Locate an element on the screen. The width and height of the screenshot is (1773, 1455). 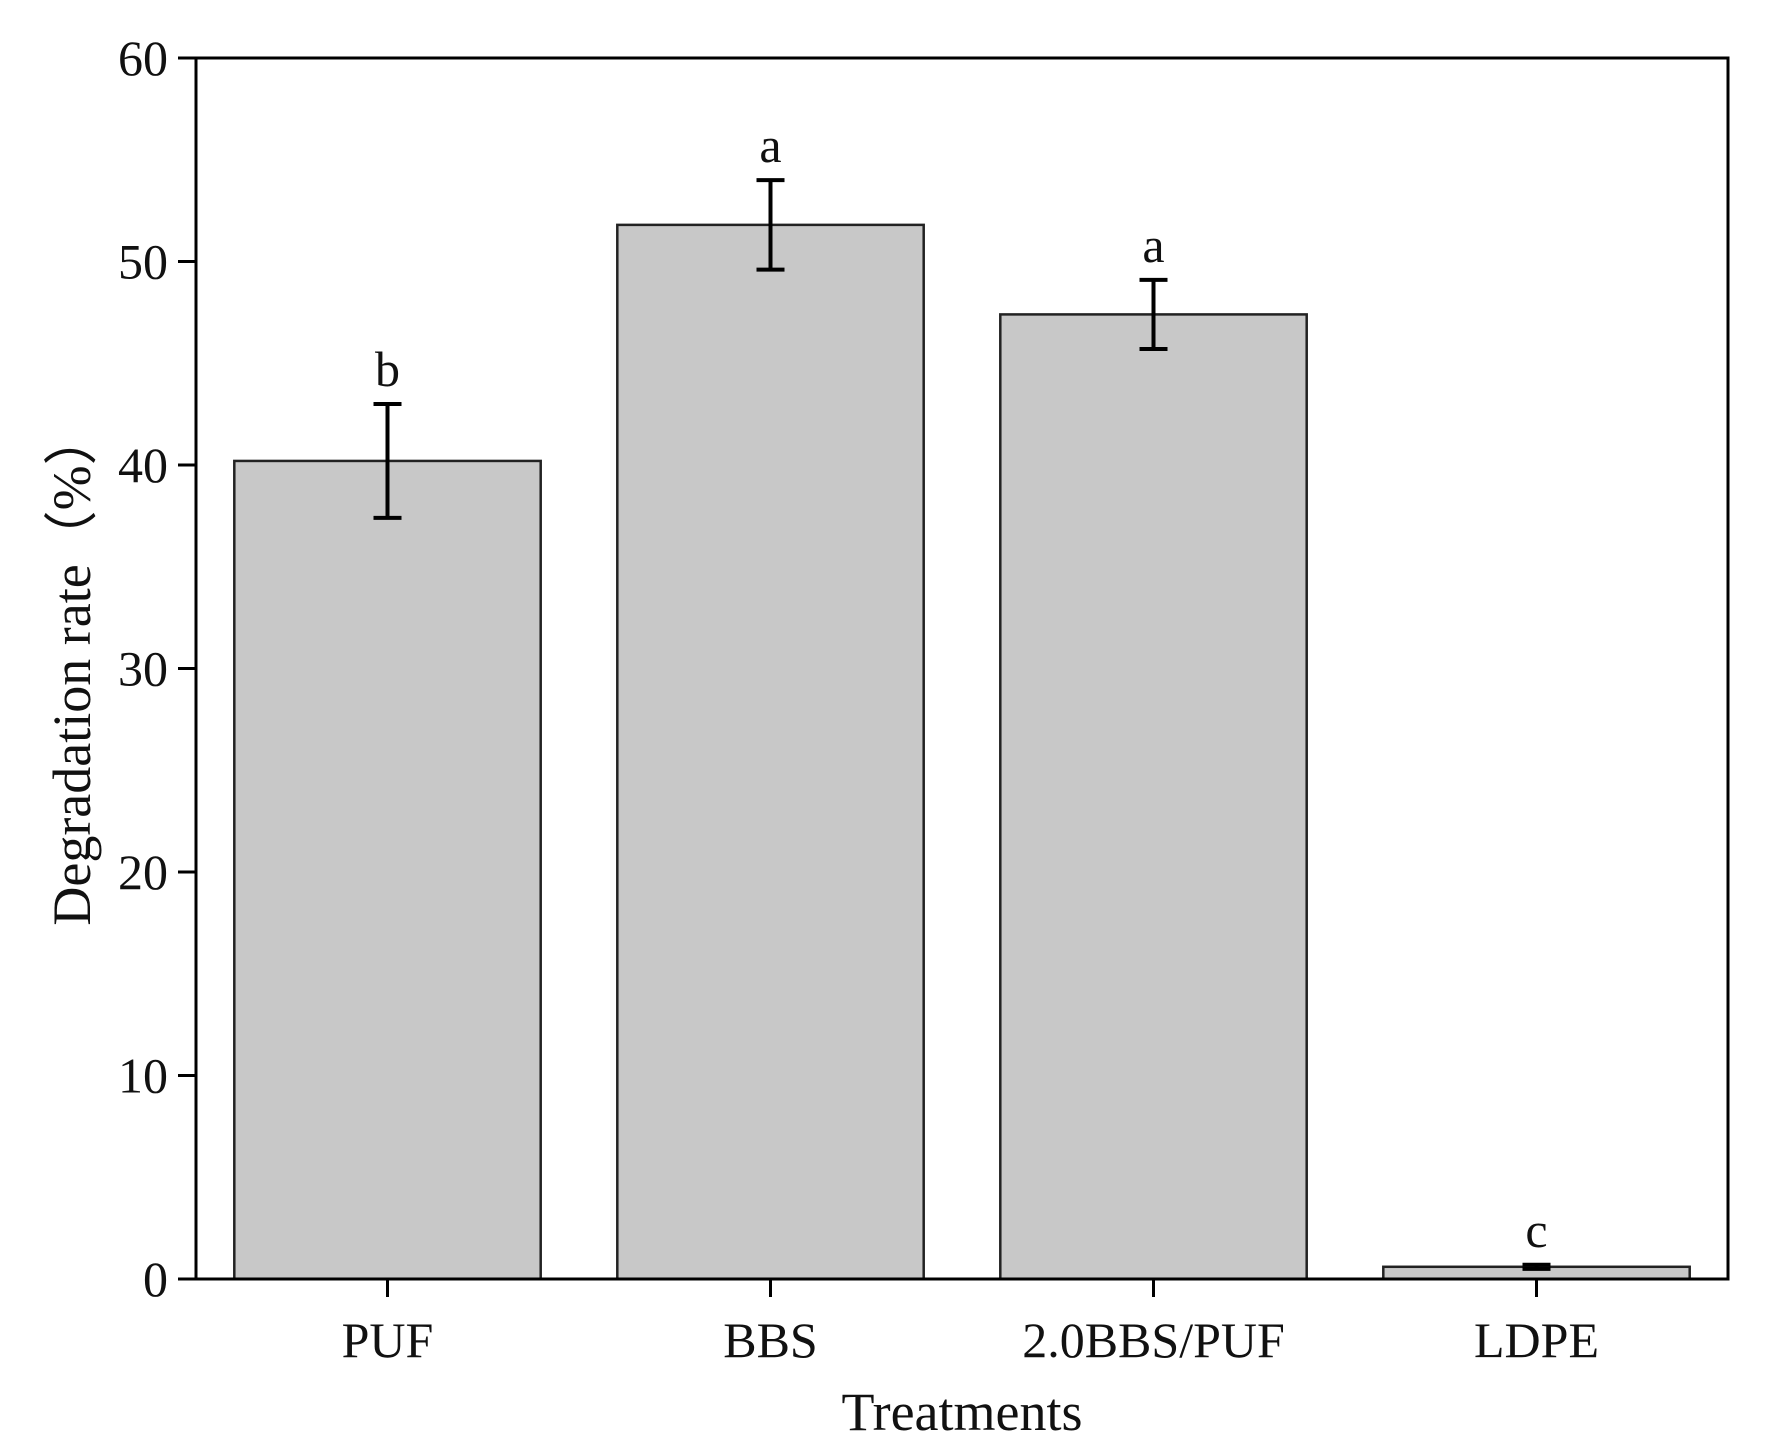
x-tick-label: PUF is located at coordinates (388, 1340).